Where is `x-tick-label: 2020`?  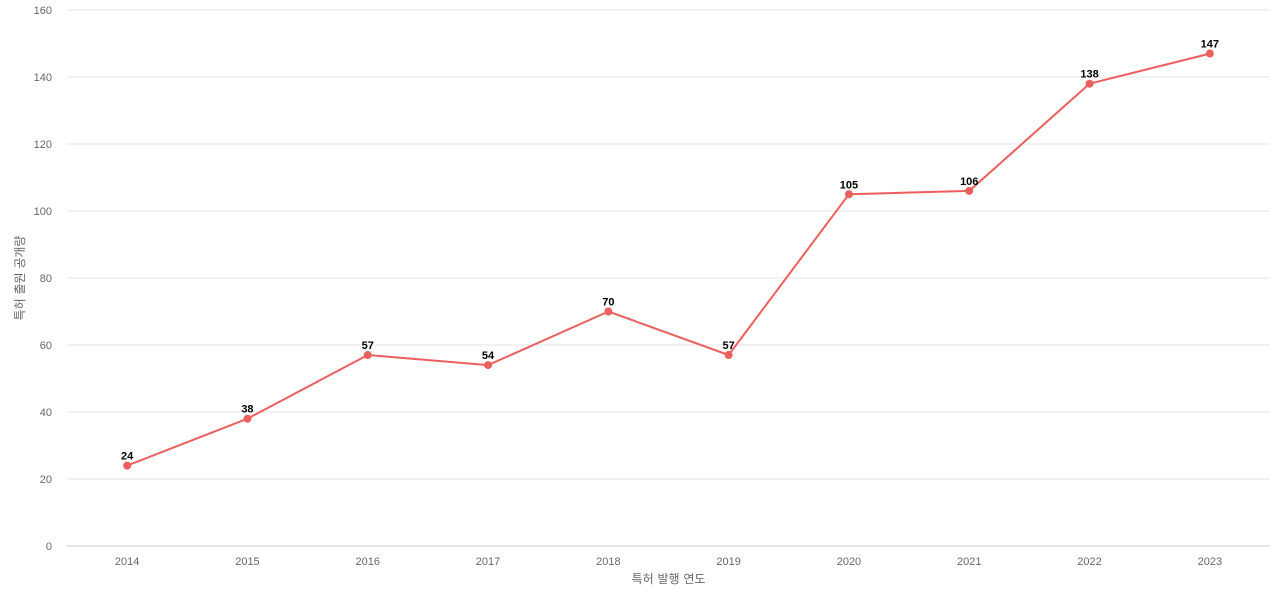 x-tick-label: 2020 is located at coordinates (849, 562).